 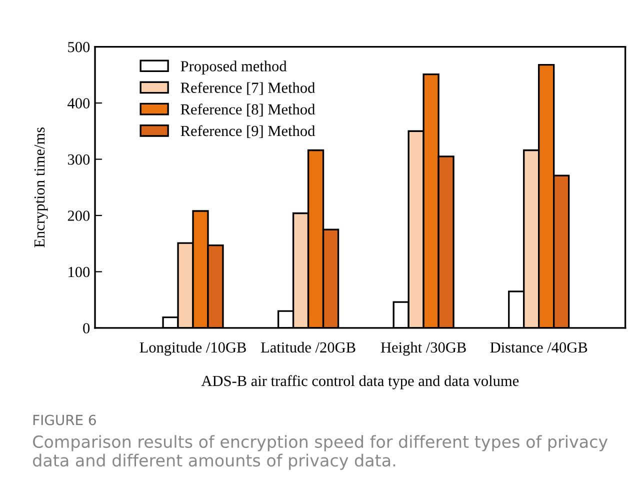 I want to click on caption: FIGURE 6, so click(x=64, y=420).